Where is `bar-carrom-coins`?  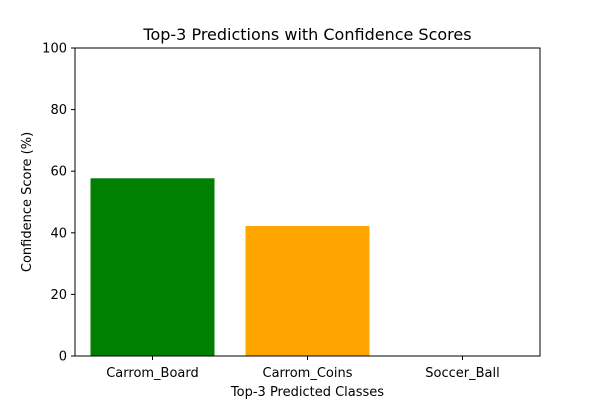 bar-carrom-coins is located at coordinates (307, 291).